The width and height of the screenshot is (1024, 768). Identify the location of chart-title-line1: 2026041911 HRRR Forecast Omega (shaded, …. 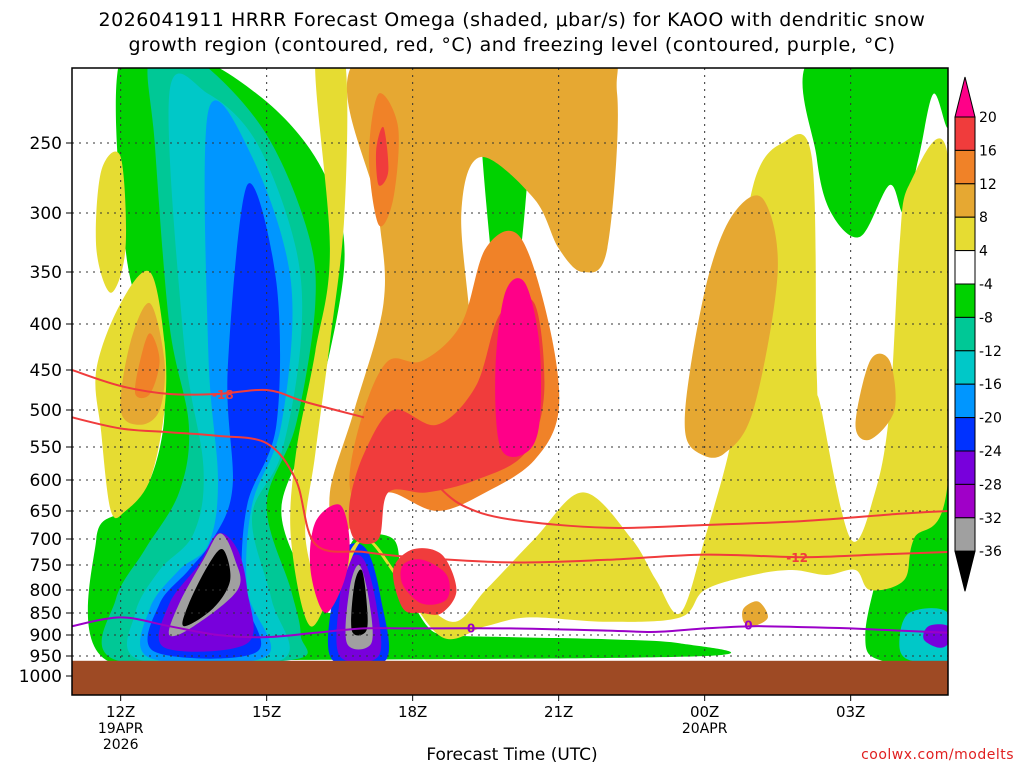
(512, 20).